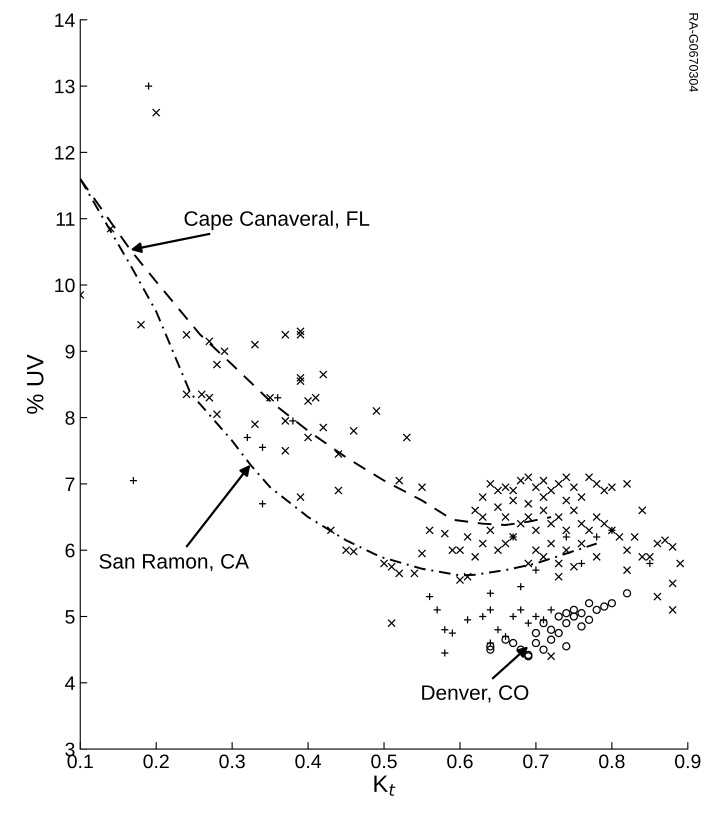  I want to click on y-tick-label: 13, so click(65, 87).